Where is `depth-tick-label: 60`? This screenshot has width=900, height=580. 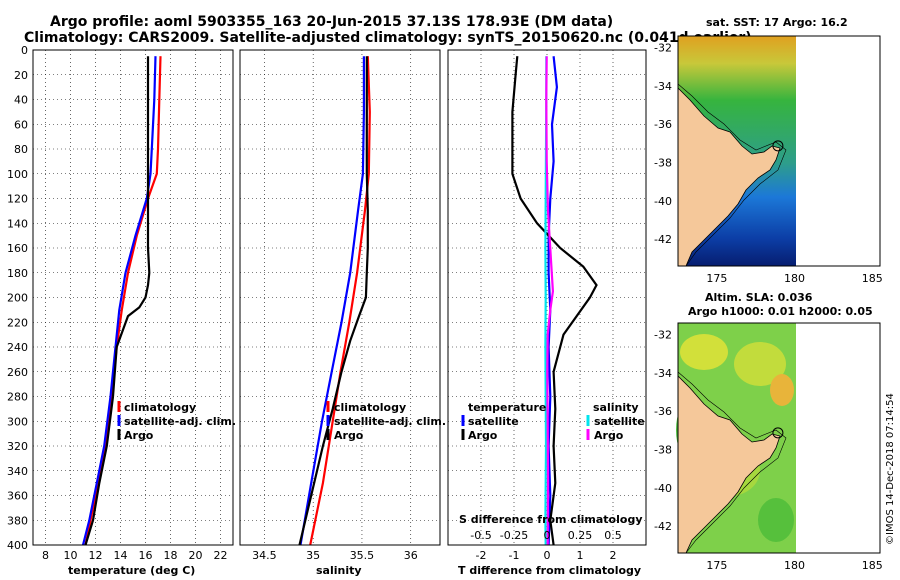 depth-tick-label: 60 is located at coordinates (21, 124).